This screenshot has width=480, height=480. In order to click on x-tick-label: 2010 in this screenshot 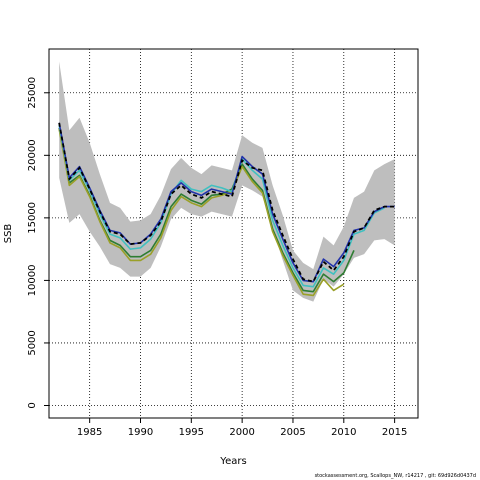, I will do `click(343, 432)`.